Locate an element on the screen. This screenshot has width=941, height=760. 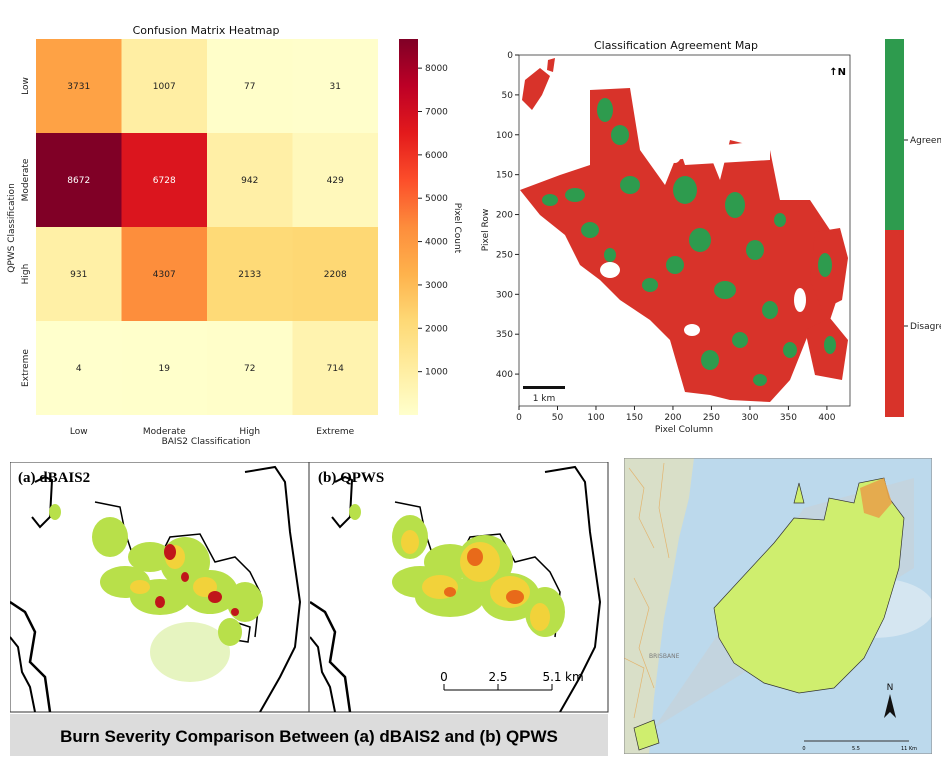
heatmap-cell-value: 429 is located at coordinates (335, 181).